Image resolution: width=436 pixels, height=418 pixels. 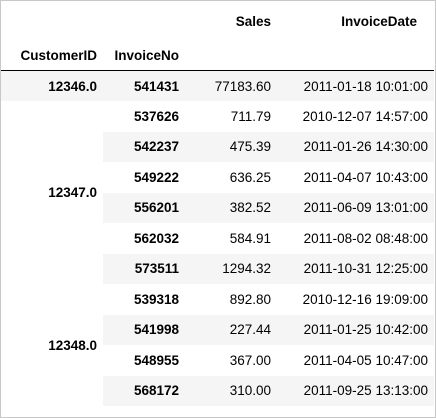 What do you see at coordinates (231, 146) in the screenshot?
I see `sales-cell: 475.39` at bounding box center [231, 146].